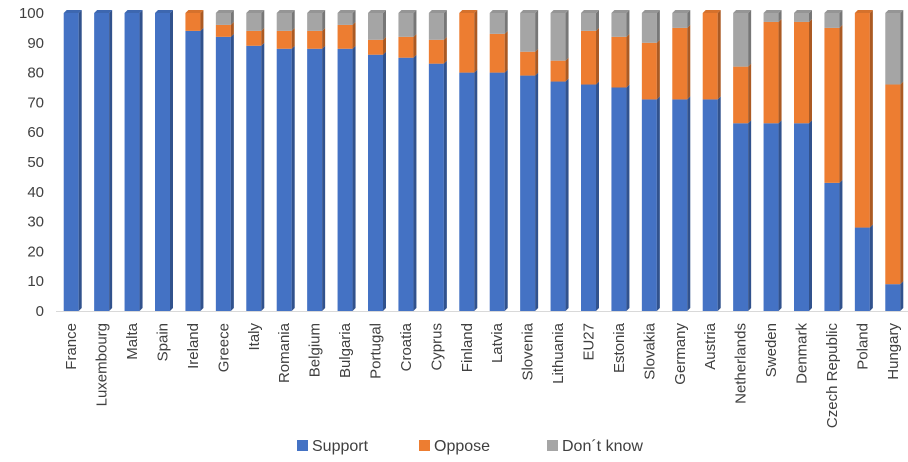 The image size is (908, 462). Describe the element at coordinates (35, 73) in the screenshot. I see `y-tick-label: 80` at that location.